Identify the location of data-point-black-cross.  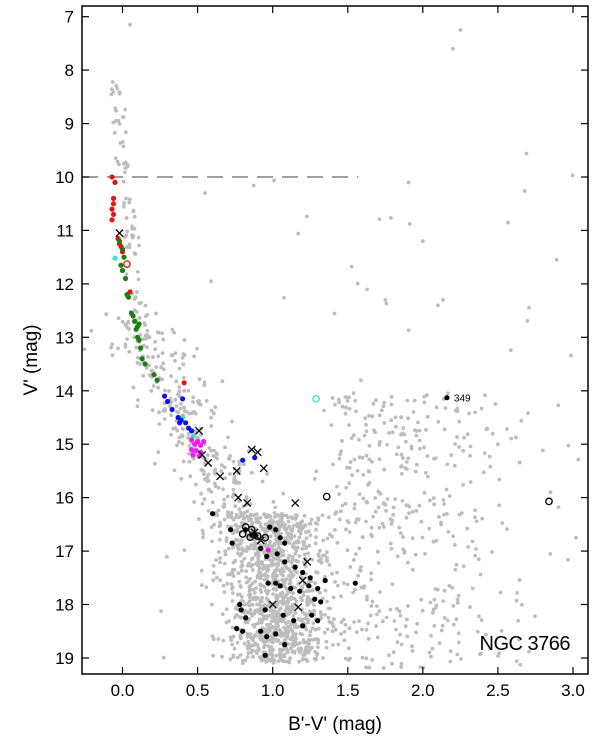
(202, 454).